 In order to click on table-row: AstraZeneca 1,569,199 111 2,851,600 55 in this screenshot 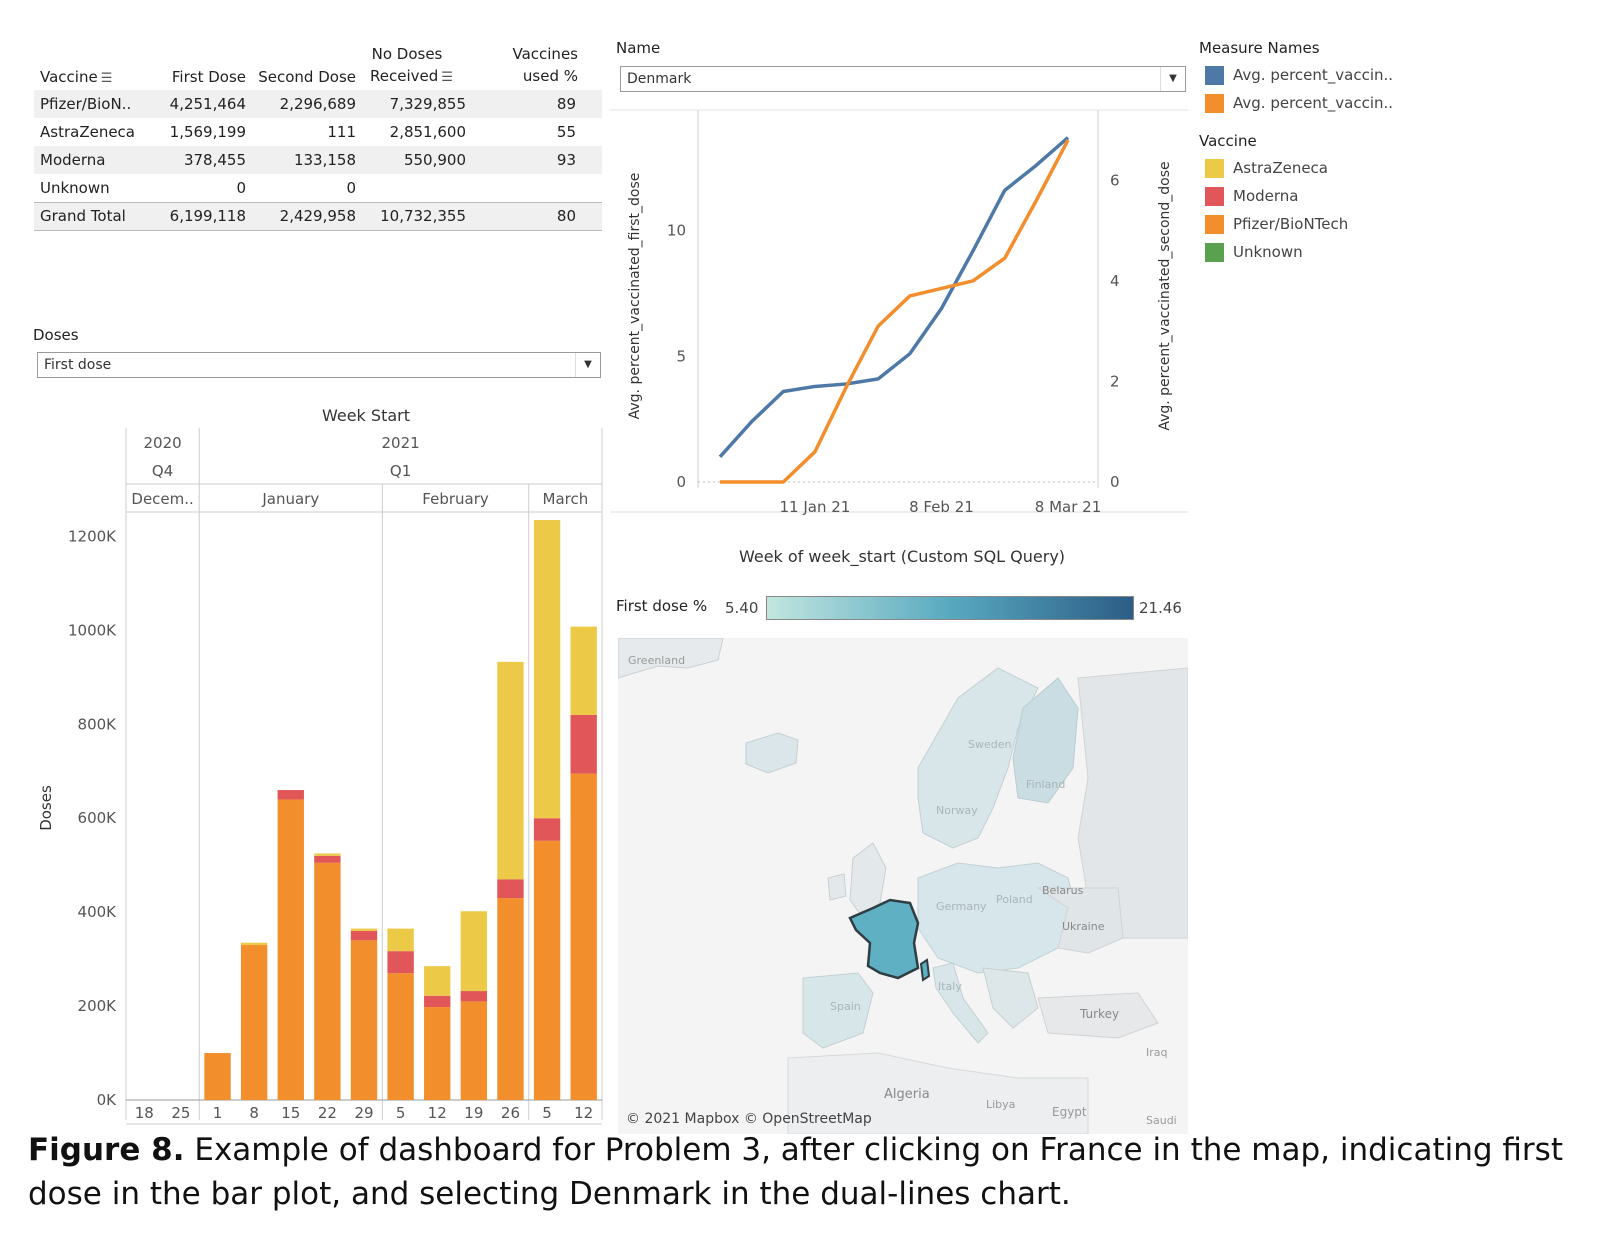, I will do `click(318, 132)`.